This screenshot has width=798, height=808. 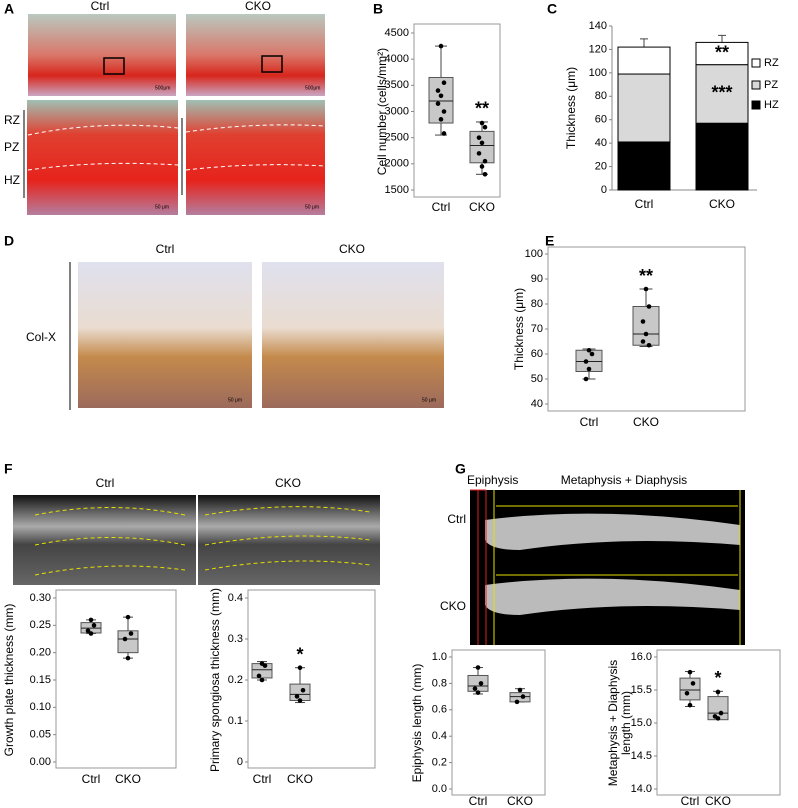 I want to click on y-tick-label: 0.4, so click(x=235, y=598).